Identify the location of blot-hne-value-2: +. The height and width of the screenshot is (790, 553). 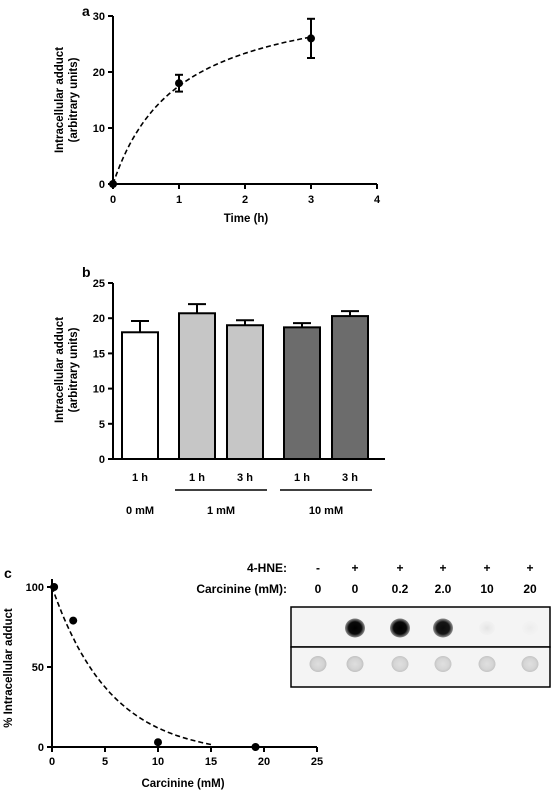
(399, 568).